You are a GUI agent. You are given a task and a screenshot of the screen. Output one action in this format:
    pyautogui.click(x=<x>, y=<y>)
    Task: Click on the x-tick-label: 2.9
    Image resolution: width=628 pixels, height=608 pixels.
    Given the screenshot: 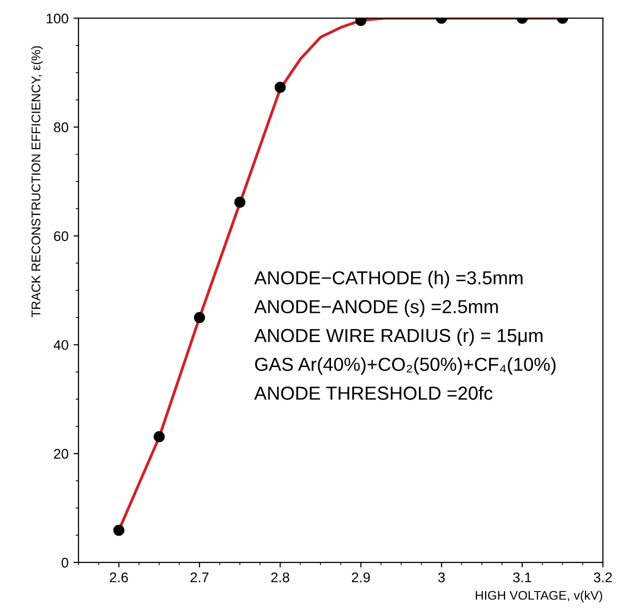 What is the action you would take?
    pyautogui.click(x=361, y=577)
    